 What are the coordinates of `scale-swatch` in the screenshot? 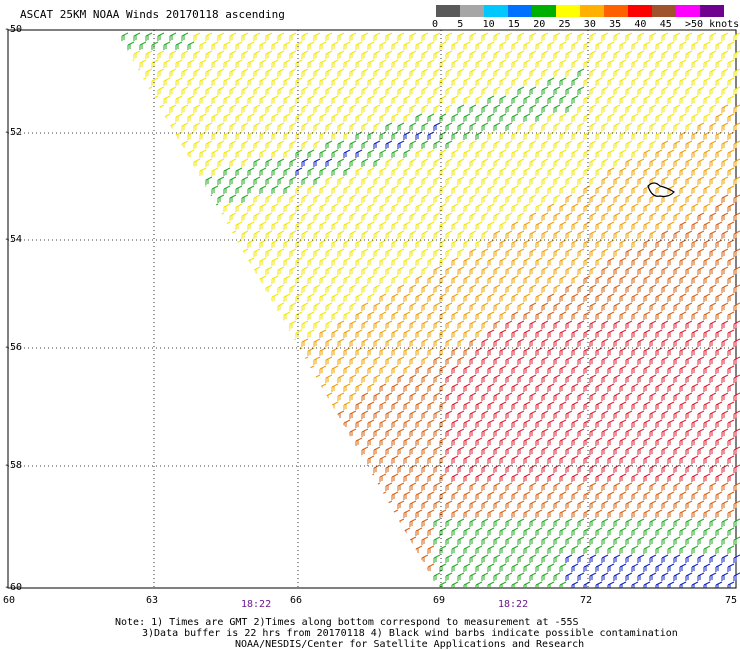 It's located at (664, 11).